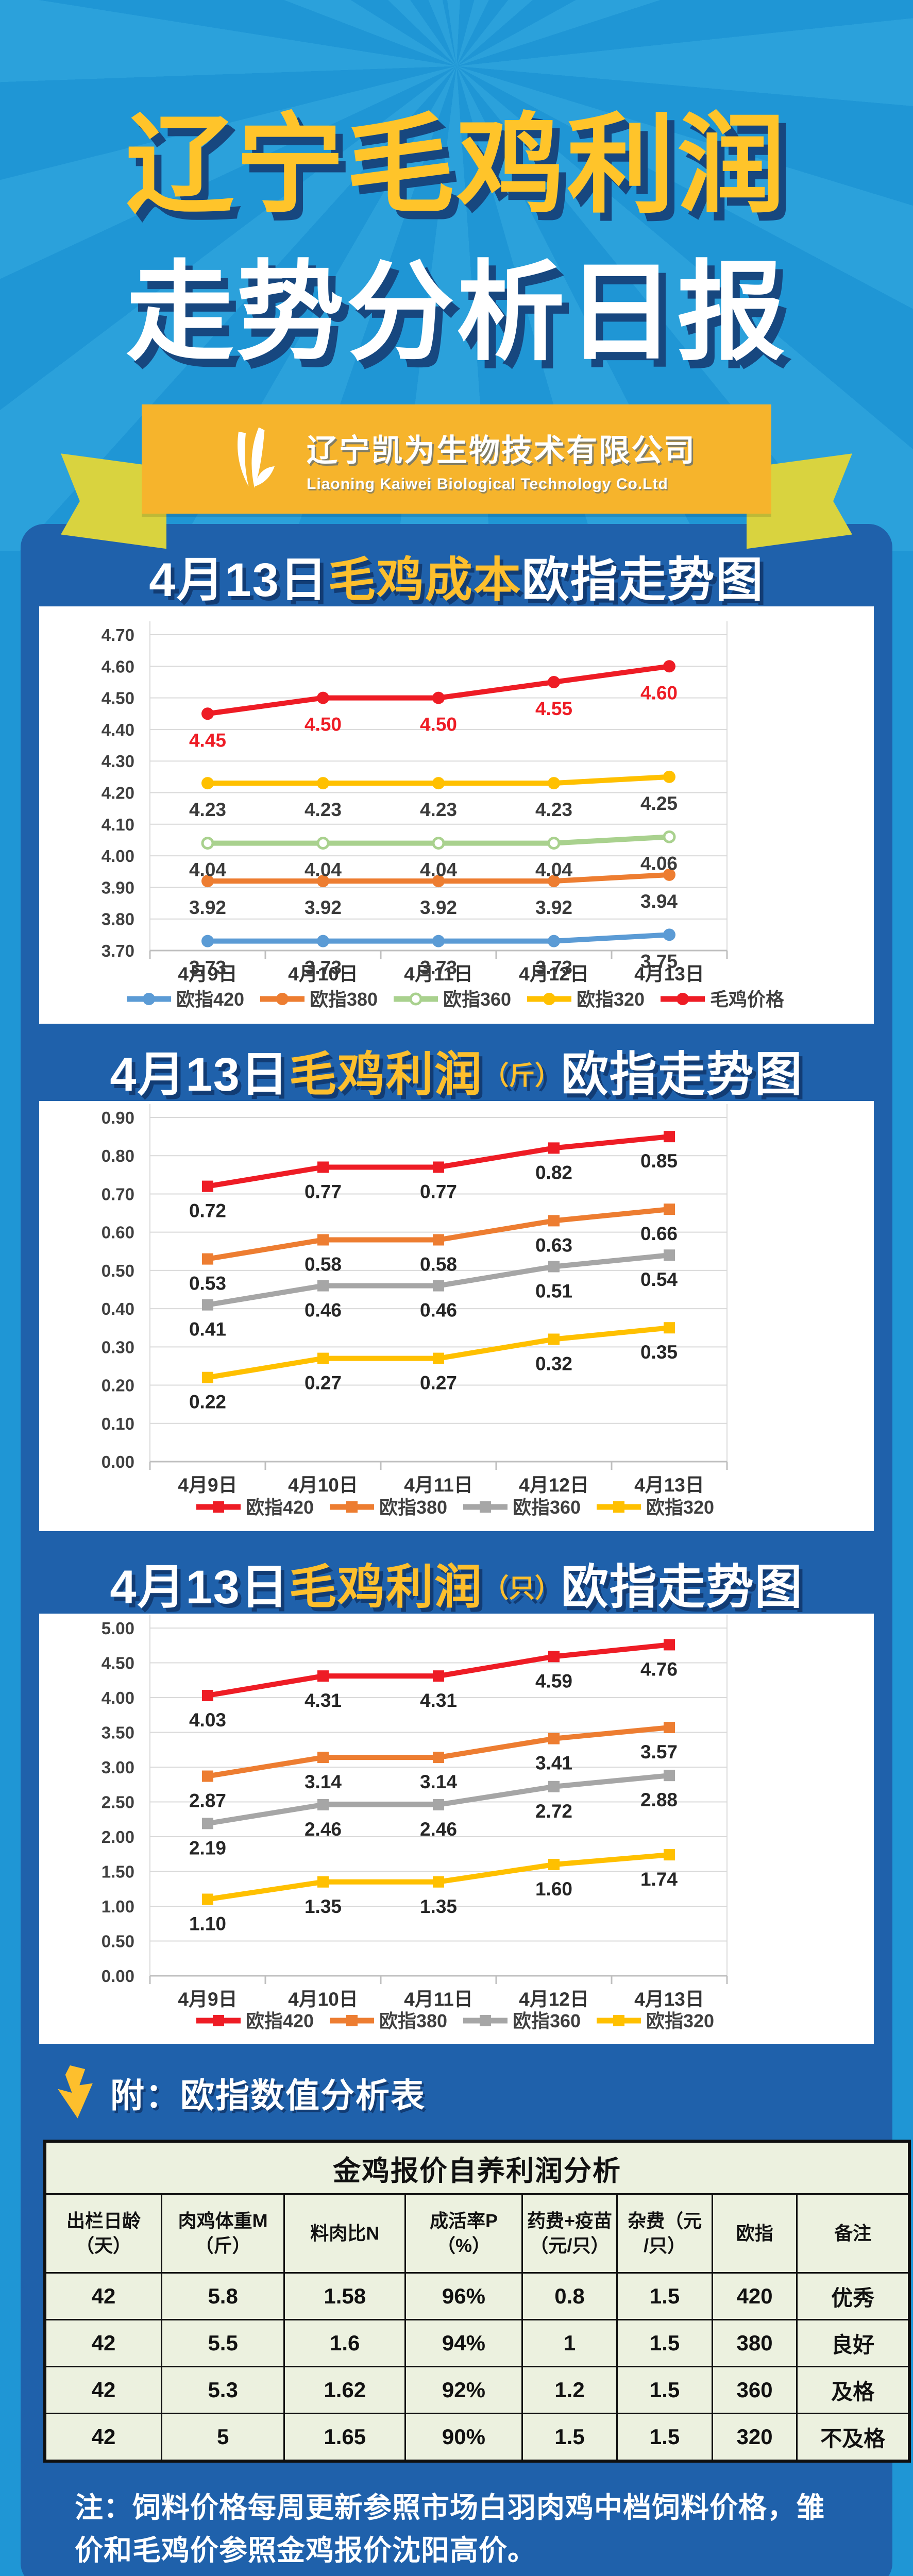 Image resolution: width=913 pixels, height=2576 pixels. Describe the element at coordinates (438, 1906) in the screenshot. I see `svg-text: 1.35` at that location.